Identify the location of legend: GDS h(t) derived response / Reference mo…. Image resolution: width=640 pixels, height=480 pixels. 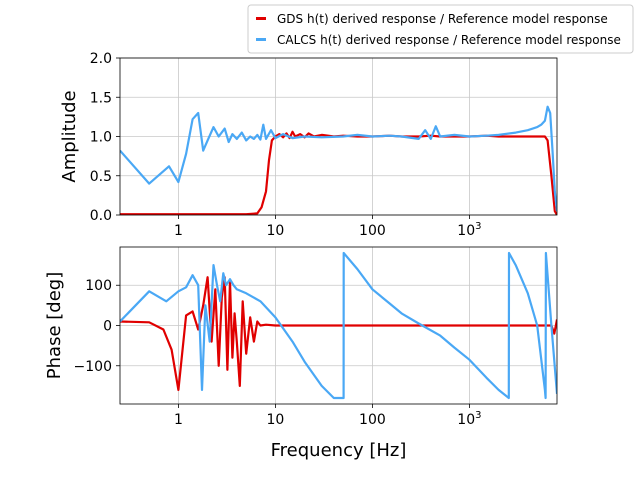
(440, 29).